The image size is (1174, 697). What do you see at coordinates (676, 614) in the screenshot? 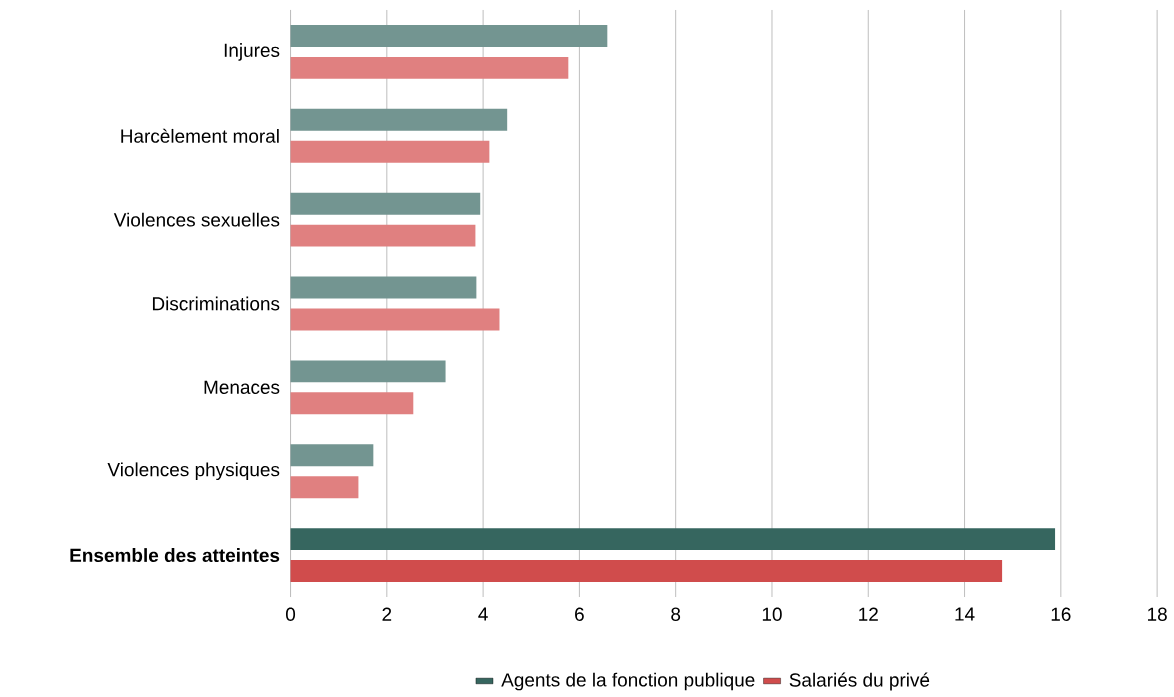
I see `x-tick-label: 8` at bounding box center [676, 614].